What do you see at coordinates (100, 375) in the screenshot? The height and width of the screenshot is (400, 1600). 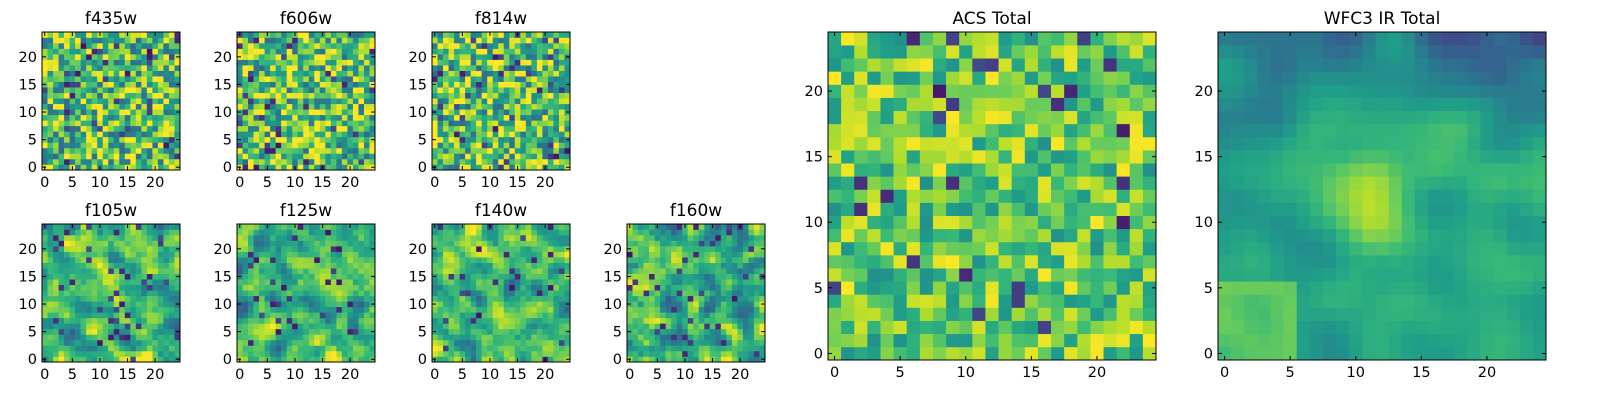 I see `x-tick-label: 10` at bounding box center [100, 375].